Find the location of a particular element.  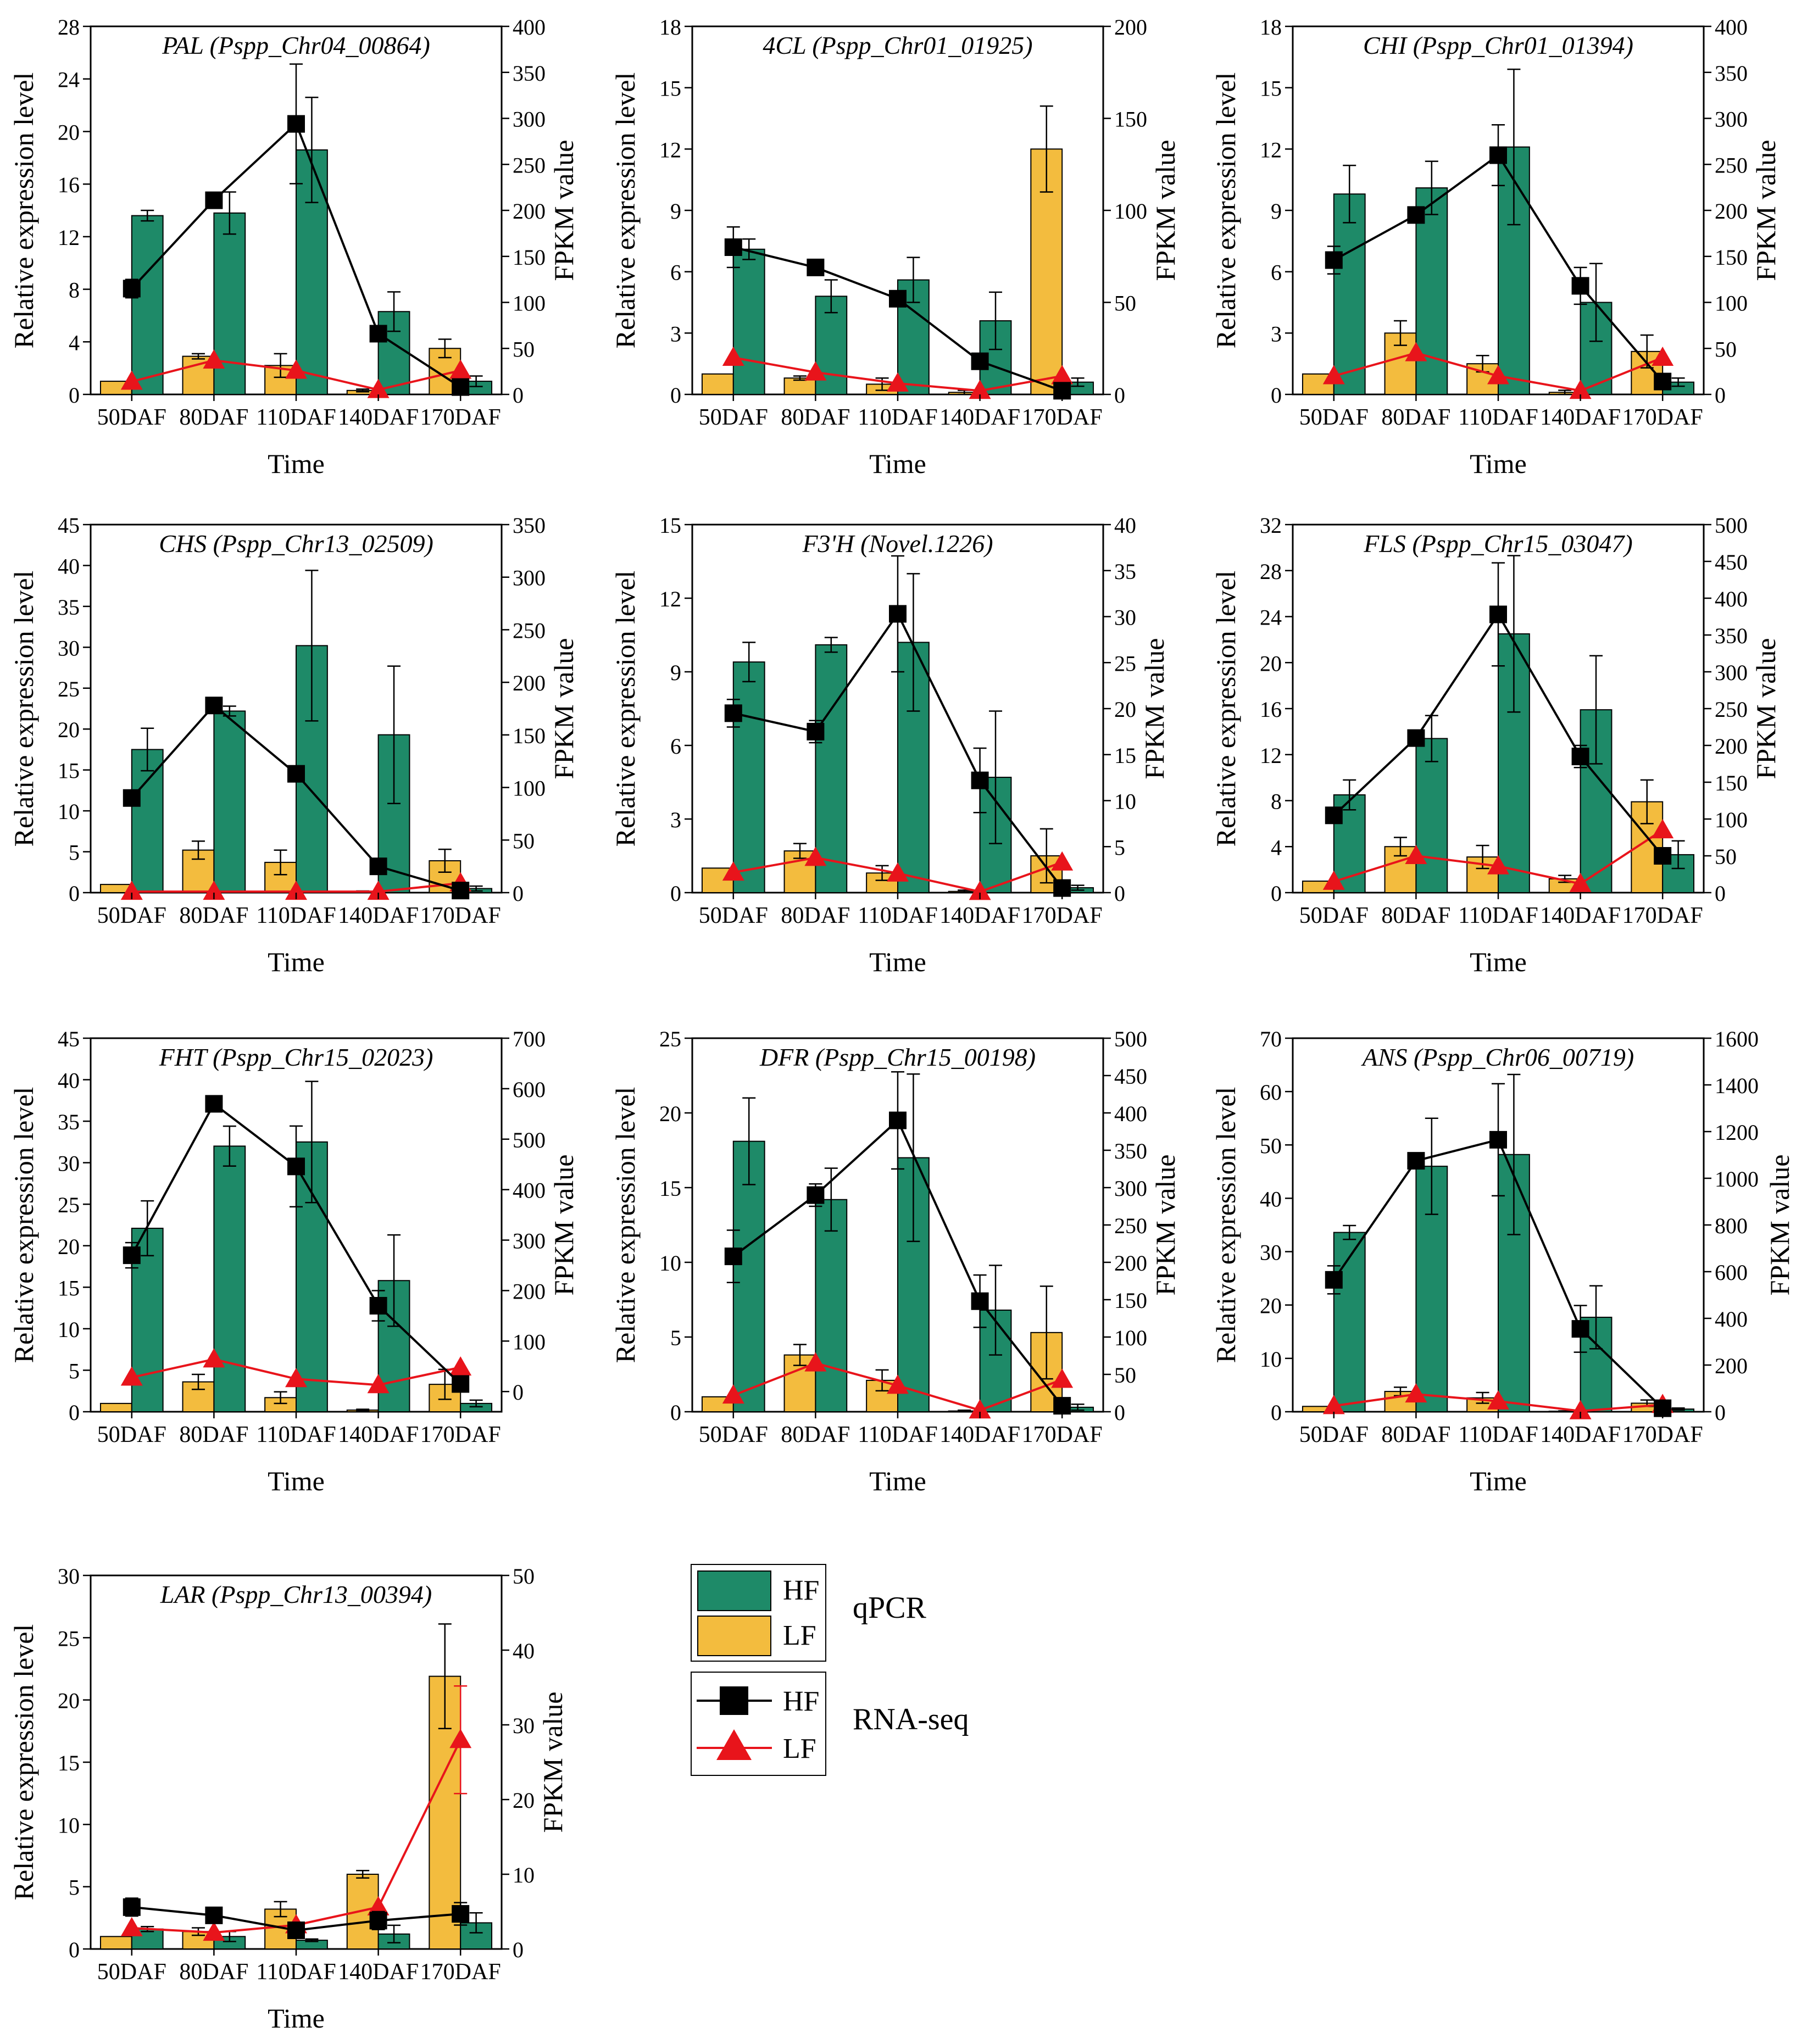

line-rnaseq-hf-point-170DAF is located at coordinates (1062, 1406).